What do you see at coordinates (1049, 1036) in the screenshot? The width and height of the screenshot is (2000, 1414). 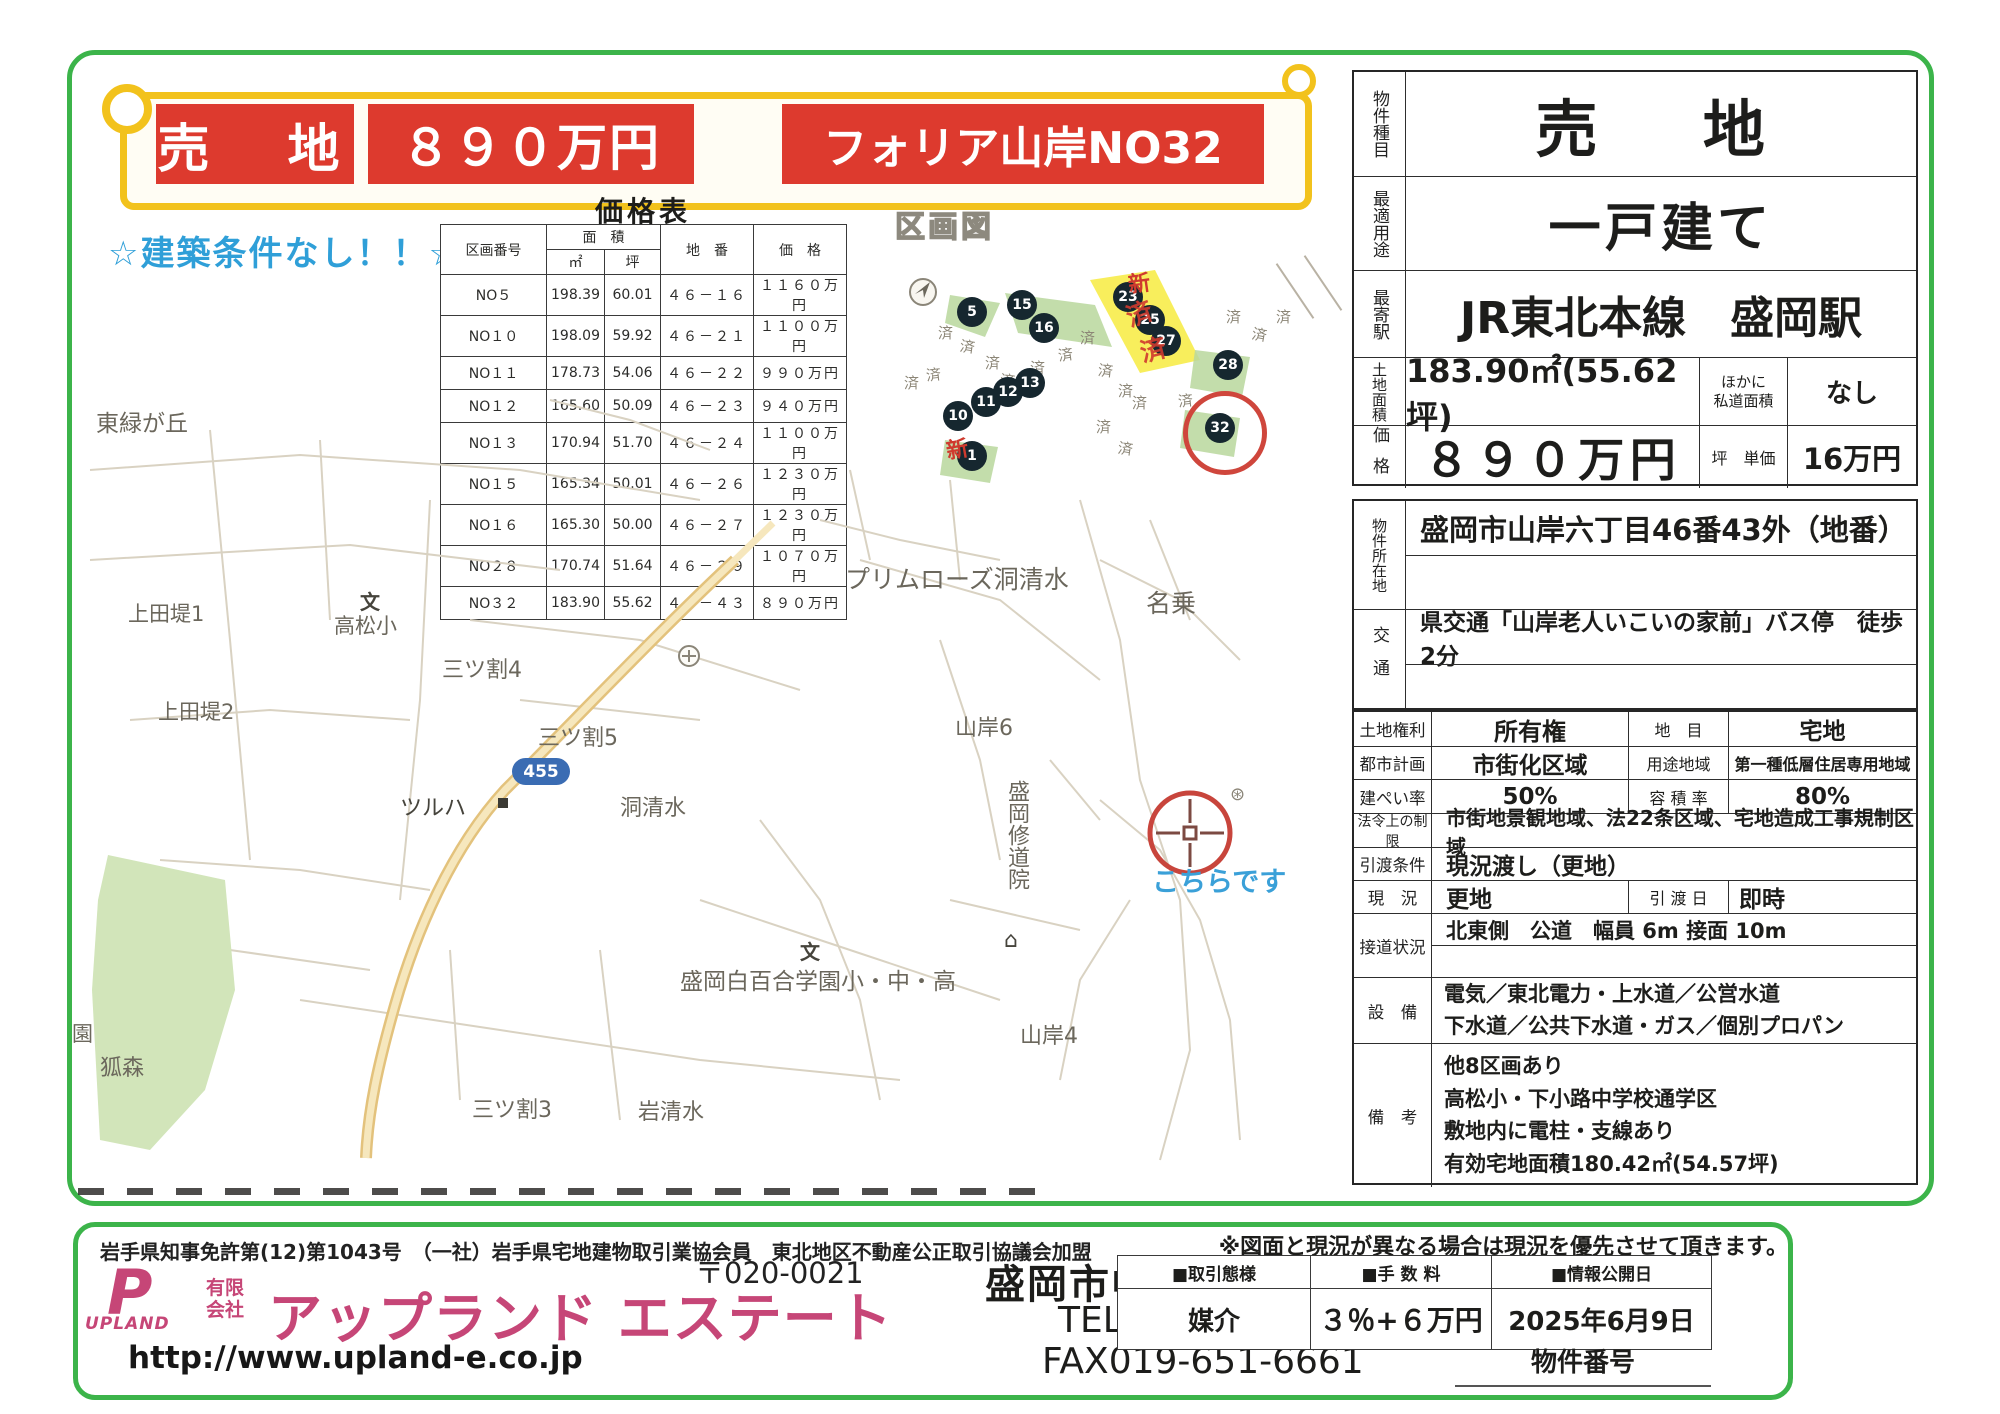 I see `label-yamagishi4: 山岸4` at bounding box center [1049, 1036].